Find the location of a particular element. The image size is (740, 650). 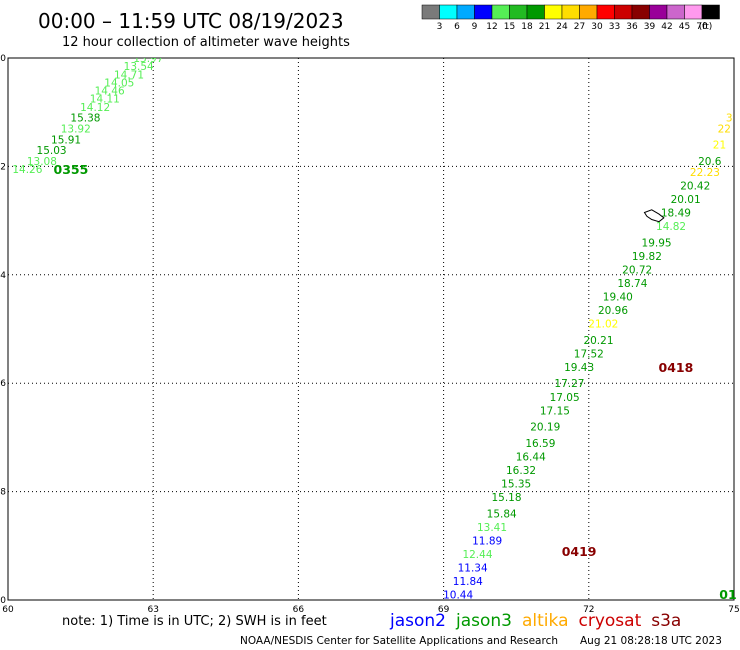

color-scale-label: 36 is located at coordinates (632, 27).